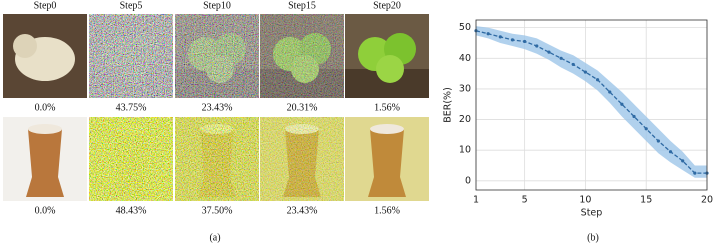 Image resolution: width=714 pixels, height=247 pixels. Describe the element at coordinates (302, 107) in the screenshot. I see `caption: 20.31%` at that location.